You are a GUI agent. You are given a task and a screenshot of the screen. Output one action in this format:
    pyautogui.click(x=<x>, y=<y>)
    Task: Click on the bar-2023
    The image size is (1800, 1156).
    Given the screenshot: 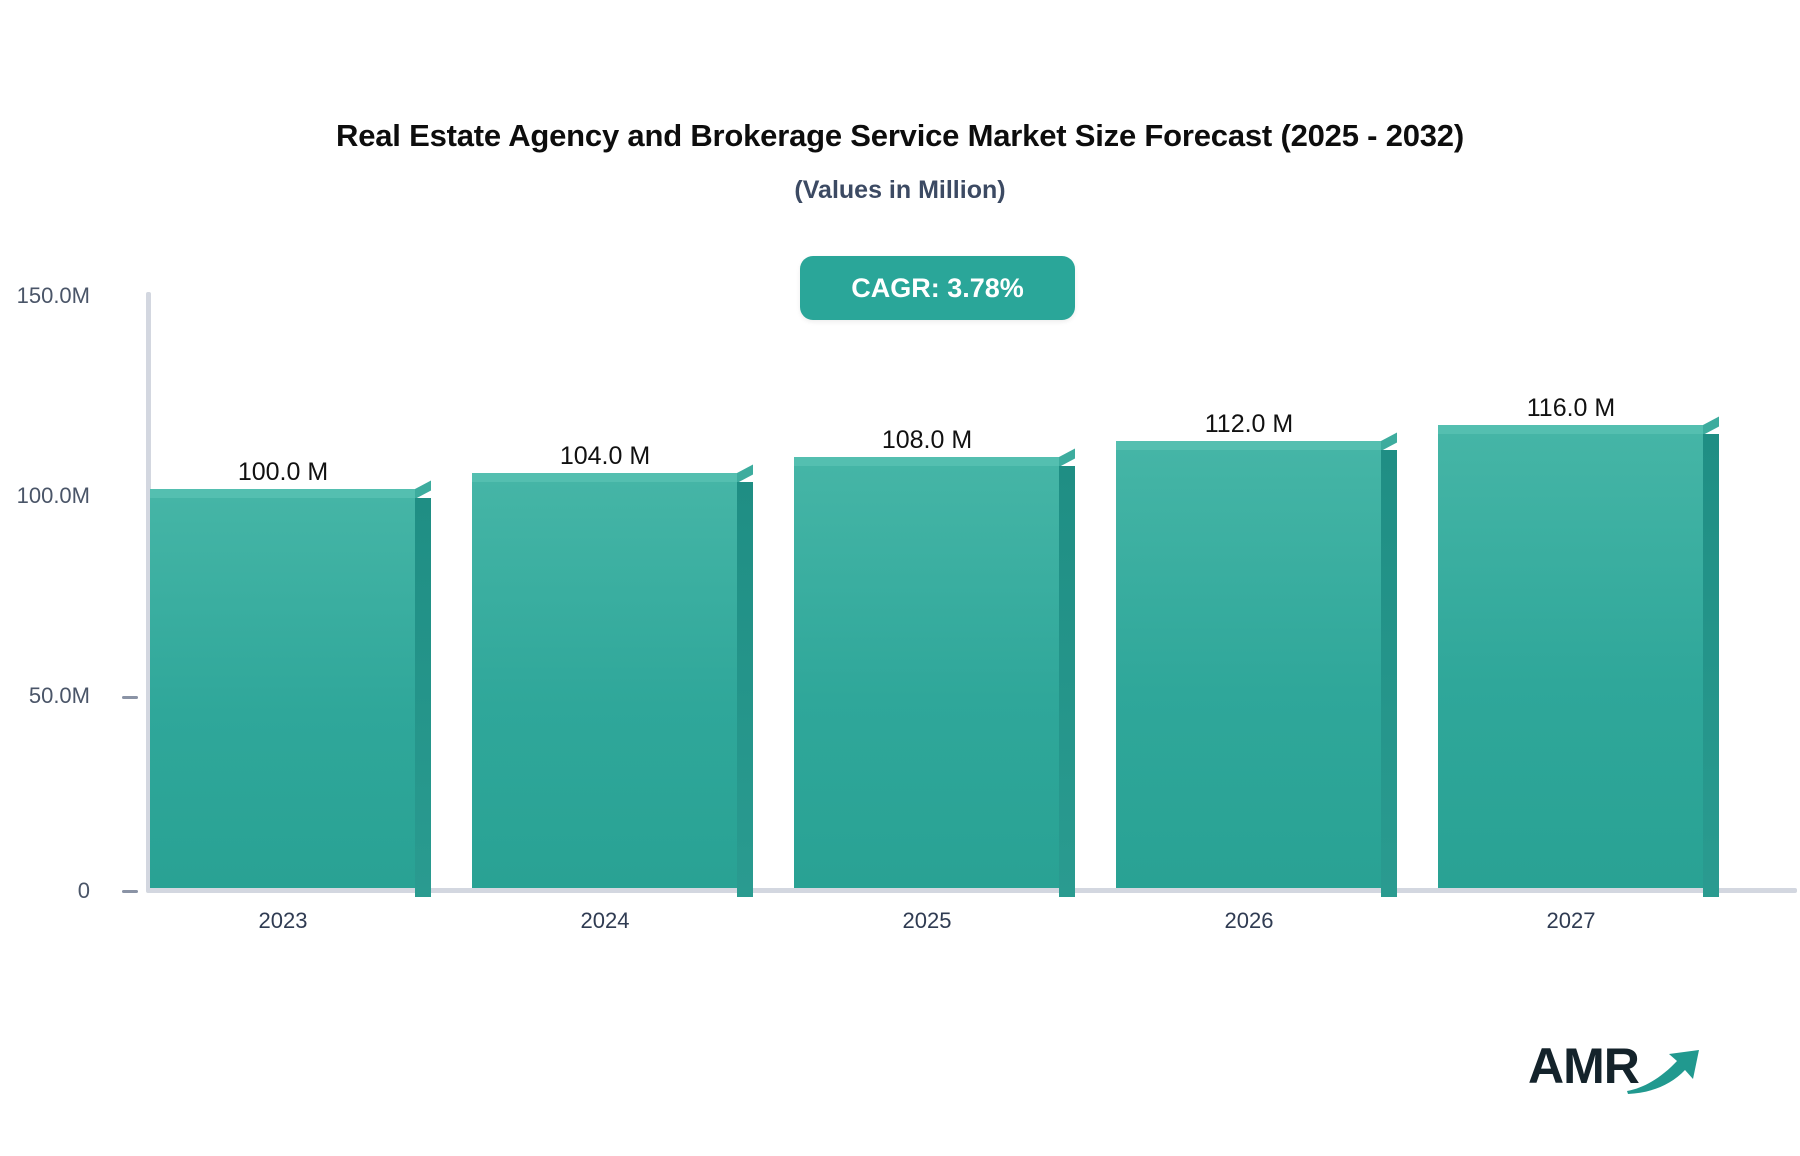 What is the action you would take?
    pyautogui.click(x=290, y=688)
    